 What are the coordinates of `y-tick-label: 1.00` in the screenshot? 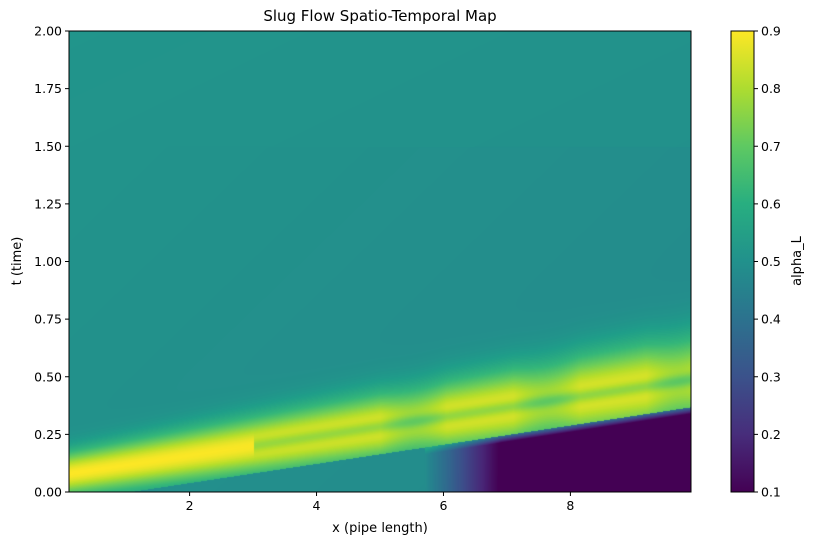 It's located at (48, 261).